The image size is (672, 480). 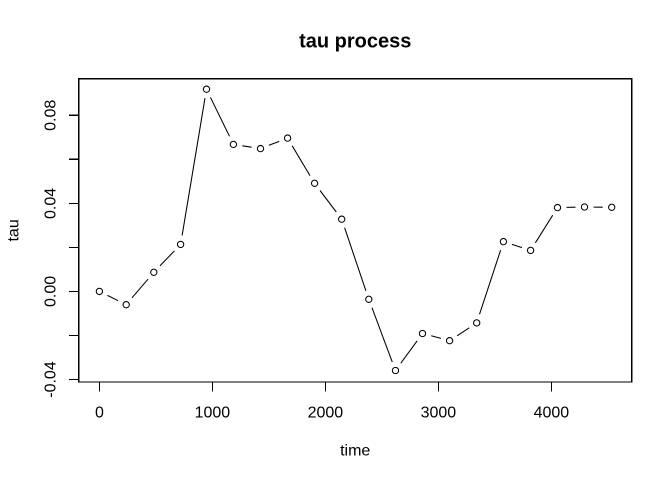 I want to click on svg-text: 0.08, so click(x=51, y=115).